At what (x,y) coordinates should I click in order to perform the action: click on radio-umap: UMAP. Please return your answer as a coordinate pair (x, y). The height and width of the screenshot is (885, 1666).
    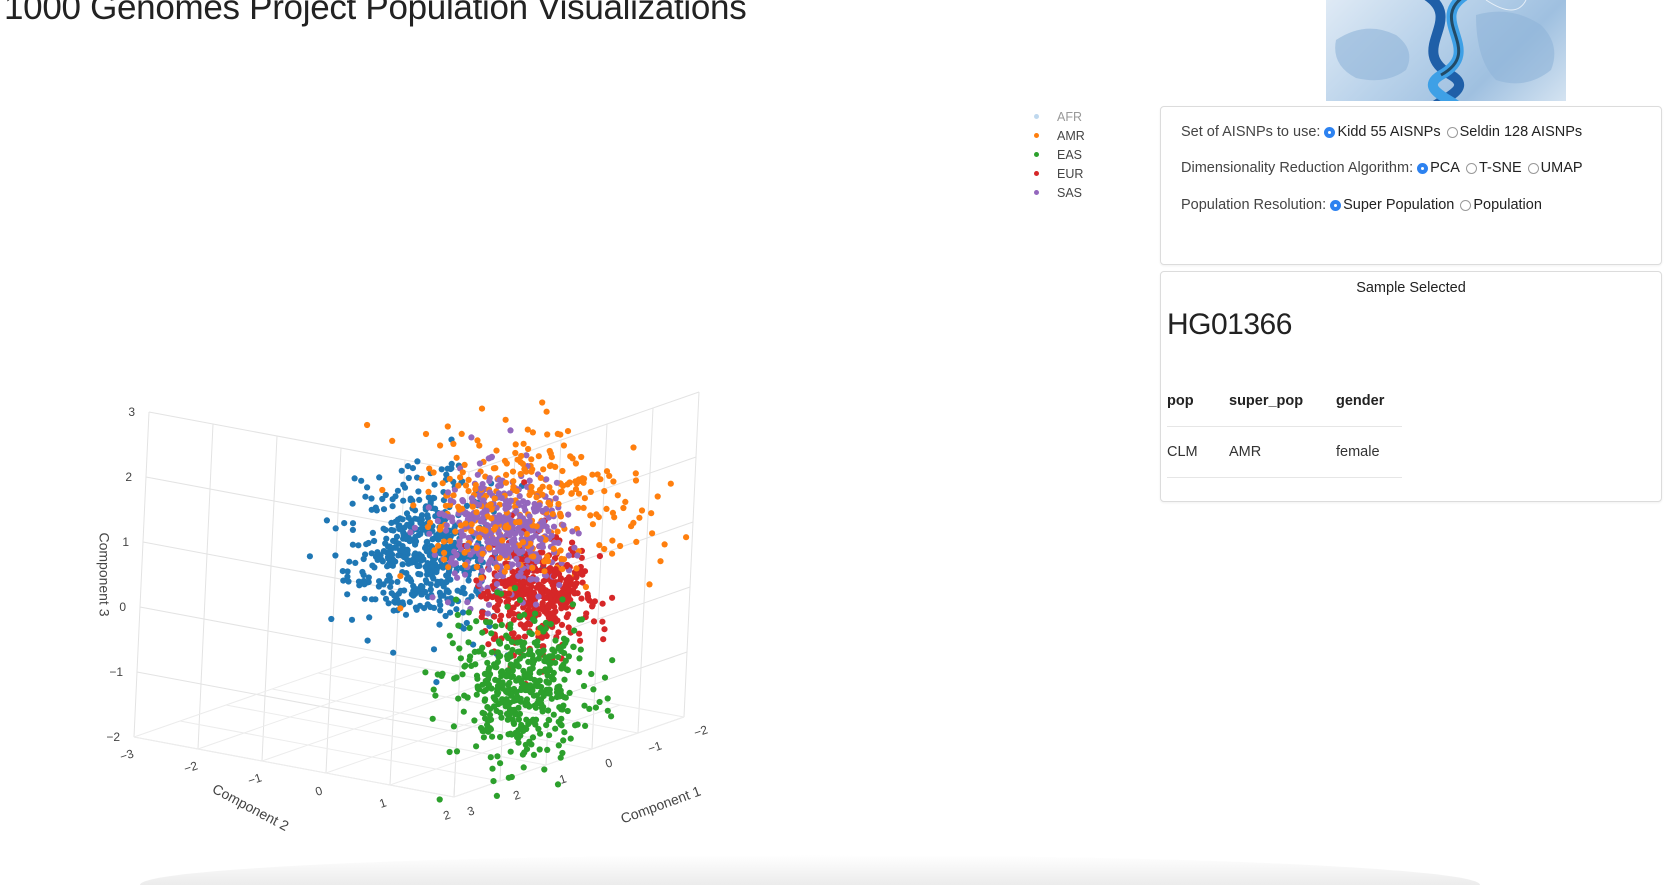
    Looking at the image, I should click on (1555, 168).